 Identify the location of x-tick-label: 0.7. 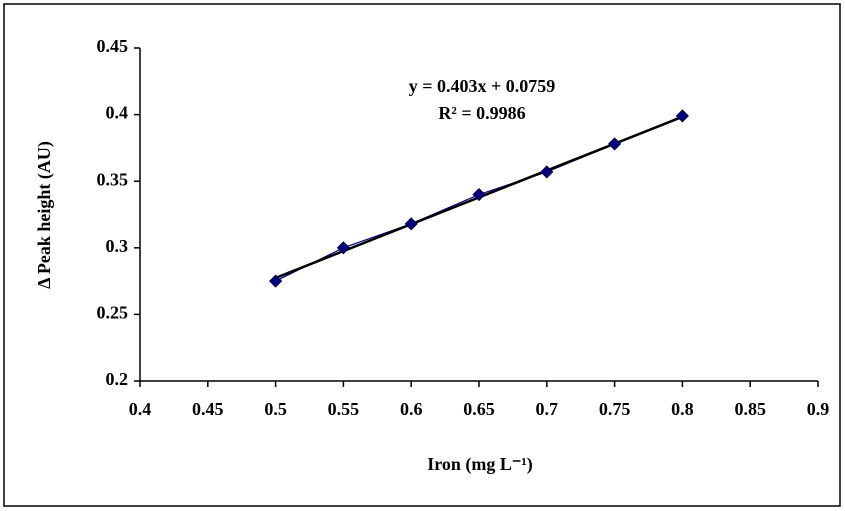
(547, 409).